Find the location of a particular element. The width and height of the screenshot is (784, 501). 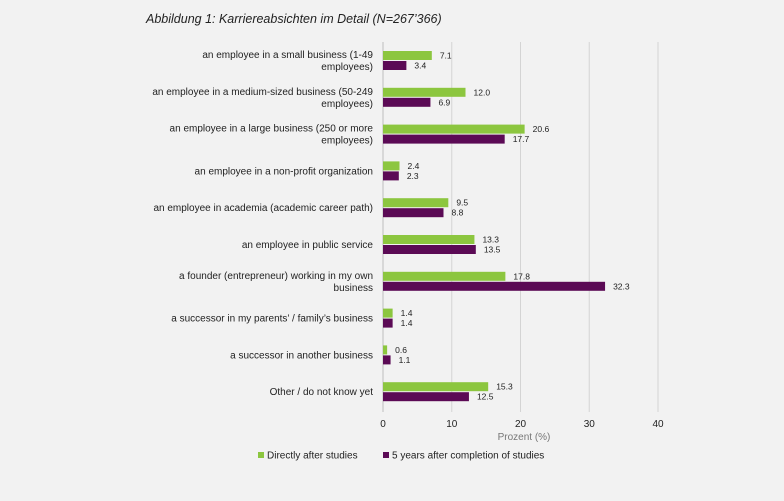

legend-label-5-years-after: 5 years after completion of studies is located at coordinates (468, 456).